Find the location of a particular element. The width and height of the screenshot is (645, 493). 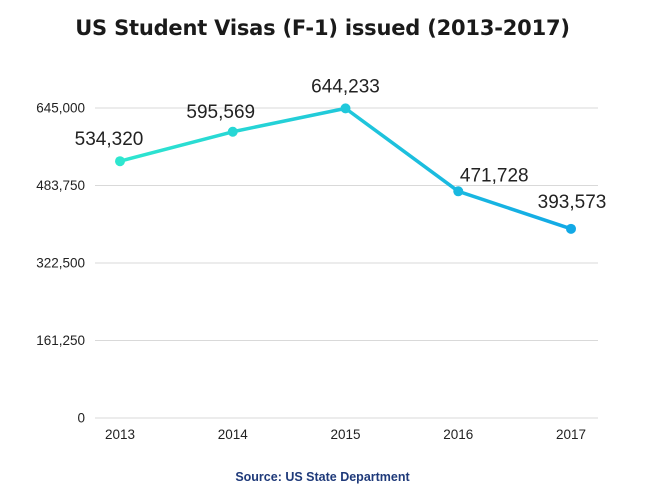

y-axis-tick-labels: 0 161,250 322,500 483,750 645,000 is located at coordinates (60, 263).